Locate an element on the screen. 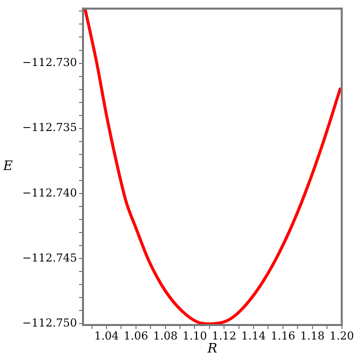 The height and width of the screenshot is (355, 355). y-tick-label: −112.730 is located at coordinates (49, 63).